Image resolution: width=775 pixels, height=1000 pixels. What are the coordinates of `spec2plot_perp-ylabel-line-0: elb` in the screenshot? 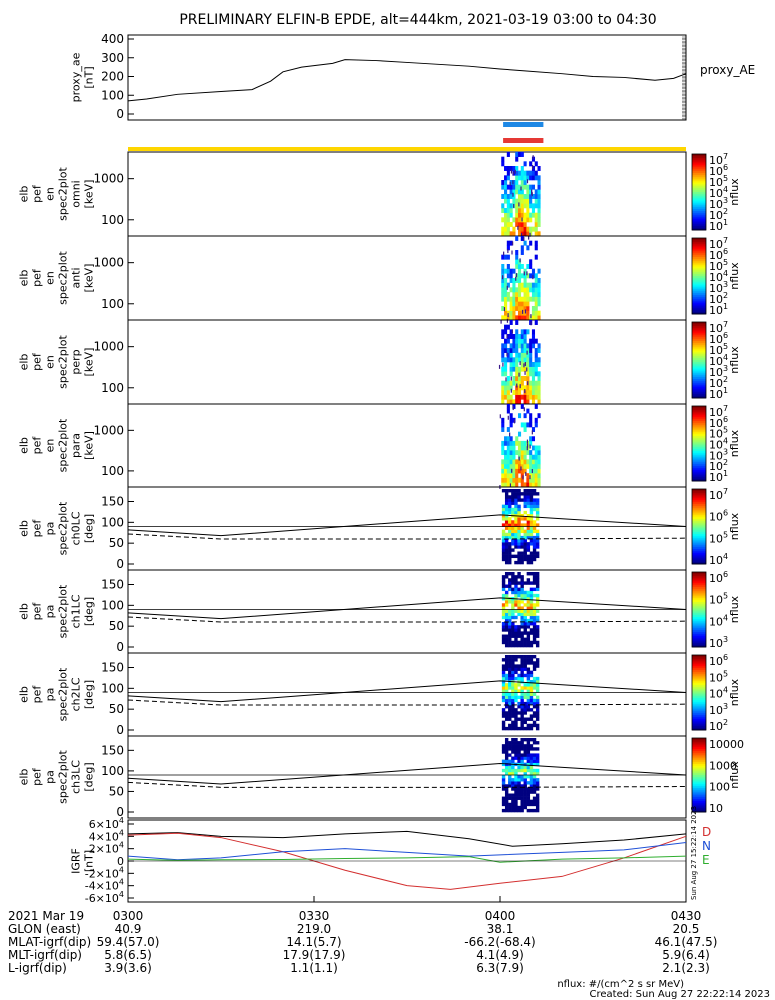 It's located at (24, 362).